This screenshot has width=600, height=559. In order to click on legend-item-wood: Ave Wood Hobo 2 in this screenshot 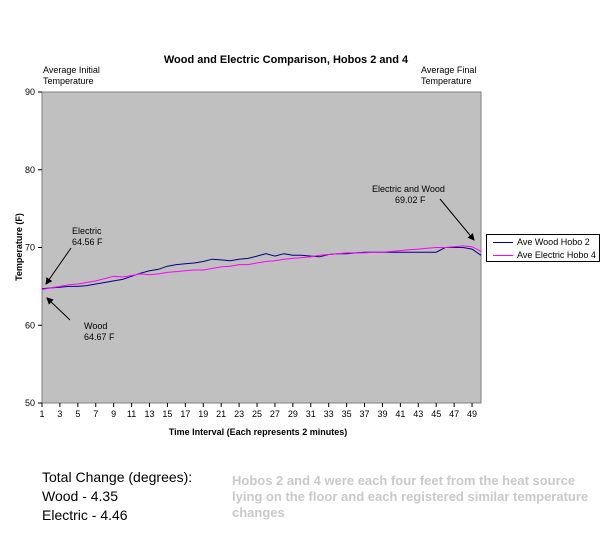, I will do `click(541, 242)`.